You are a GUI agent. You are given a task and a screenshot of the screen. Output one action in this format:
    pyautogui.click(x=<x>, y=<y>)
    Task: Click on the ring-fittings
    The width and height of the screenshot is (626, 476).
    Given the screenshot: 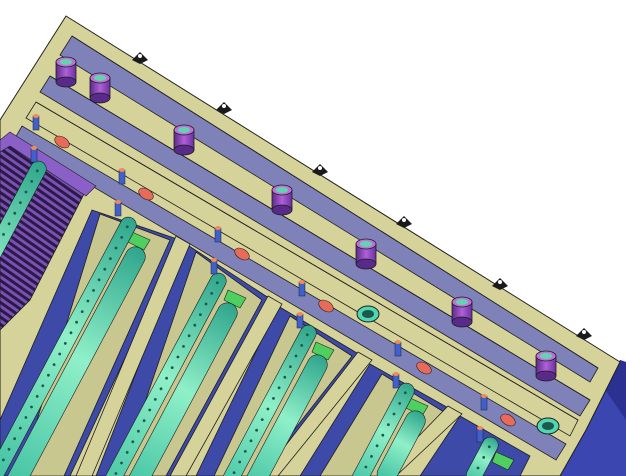 What is the action you would take?
    pyautogui.click(x=458, y=370)
    